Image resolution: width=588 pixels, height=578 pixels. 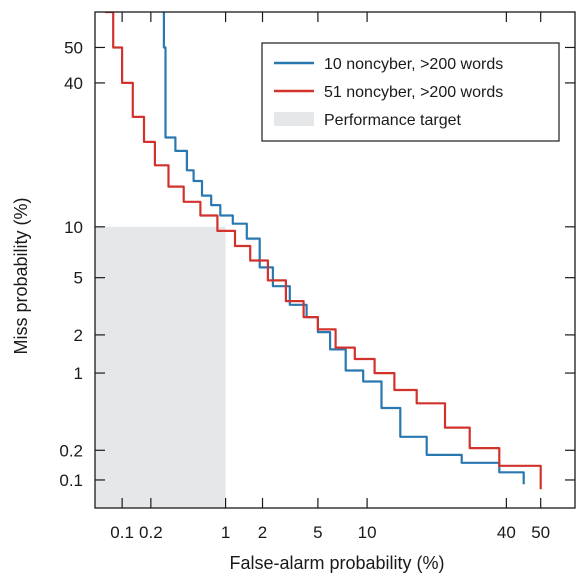 I want to click on y-tick-label: 5, so click(x=78, y=278).